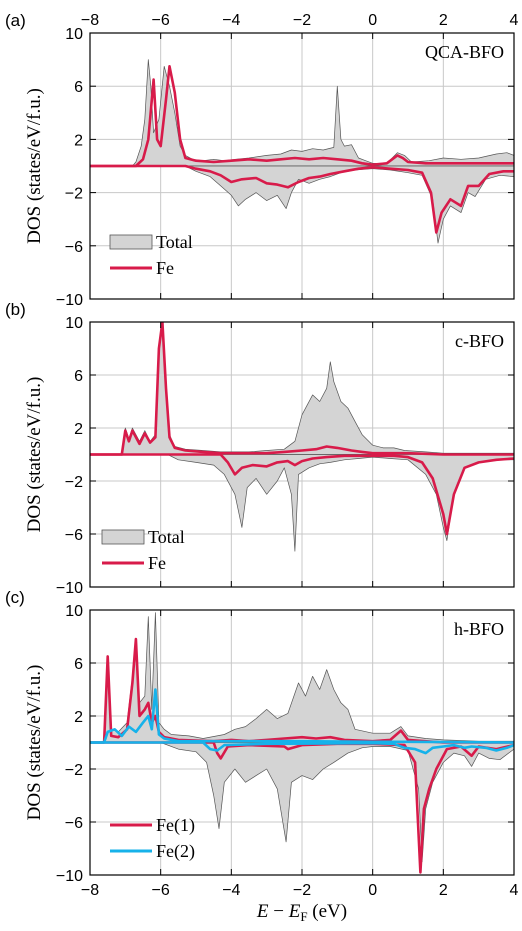 The image size is (522, 931). Describe the element at coordinates (302, 807) in the screenshot. I see `series-line-fe1-down` at that location.